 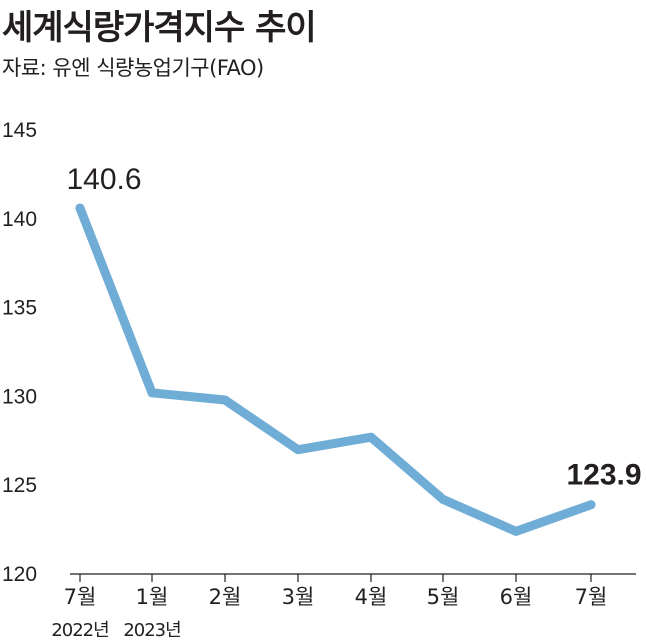 I want to click on y-axis-ticks: 120 125 130 135 140 145, so click(x=19, y=352).